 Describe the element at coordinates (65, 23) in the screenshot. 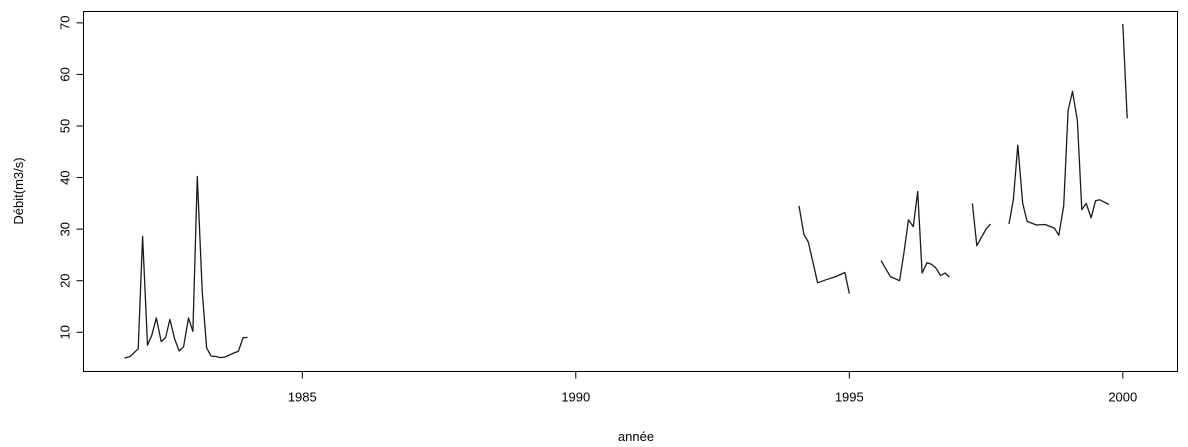

I see `y-tick-label-70: 70` at that location.